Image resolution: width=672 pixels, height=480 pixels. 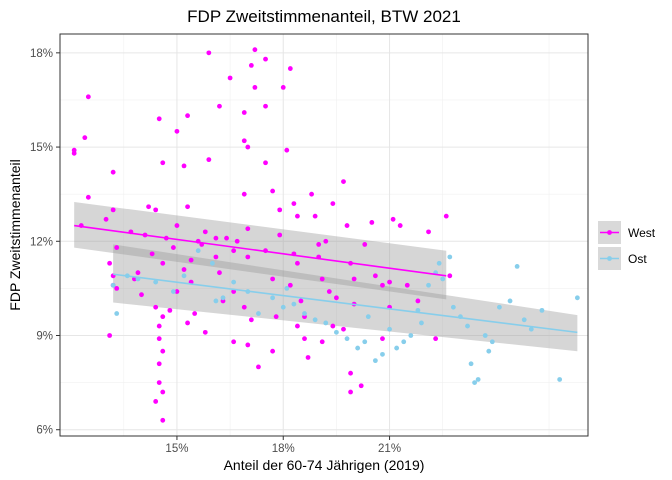 I want to click on y-tick-label: 15%, so click(x=41, y=148).